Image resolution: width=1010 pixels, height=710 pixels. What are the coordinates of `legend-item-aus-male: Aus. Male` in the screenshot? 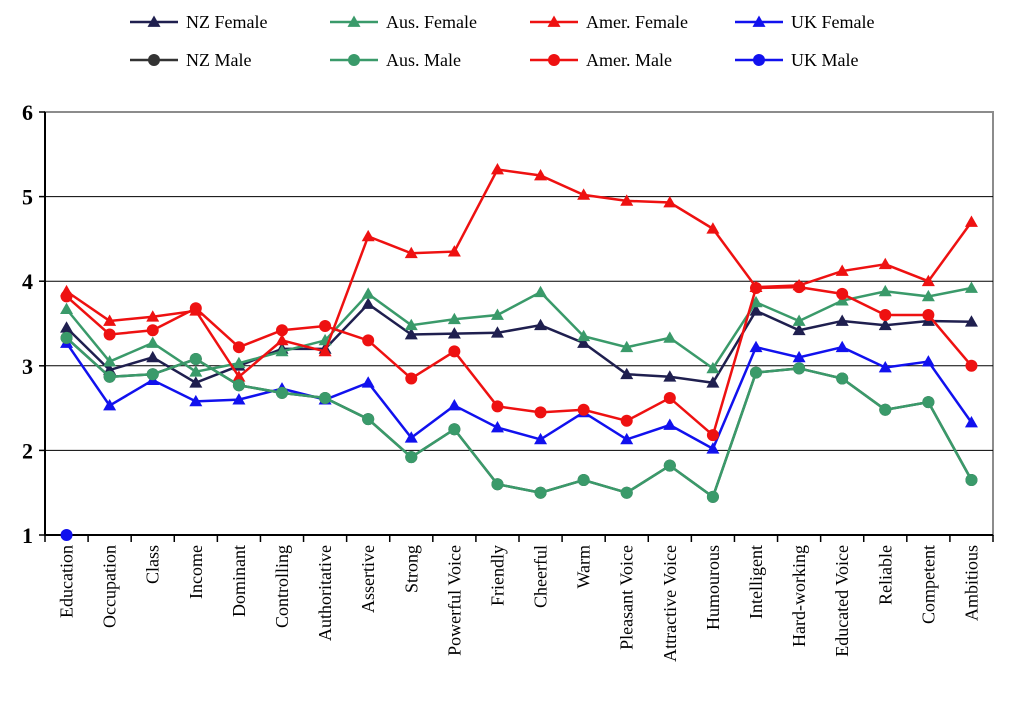 It's located at (395, 60).